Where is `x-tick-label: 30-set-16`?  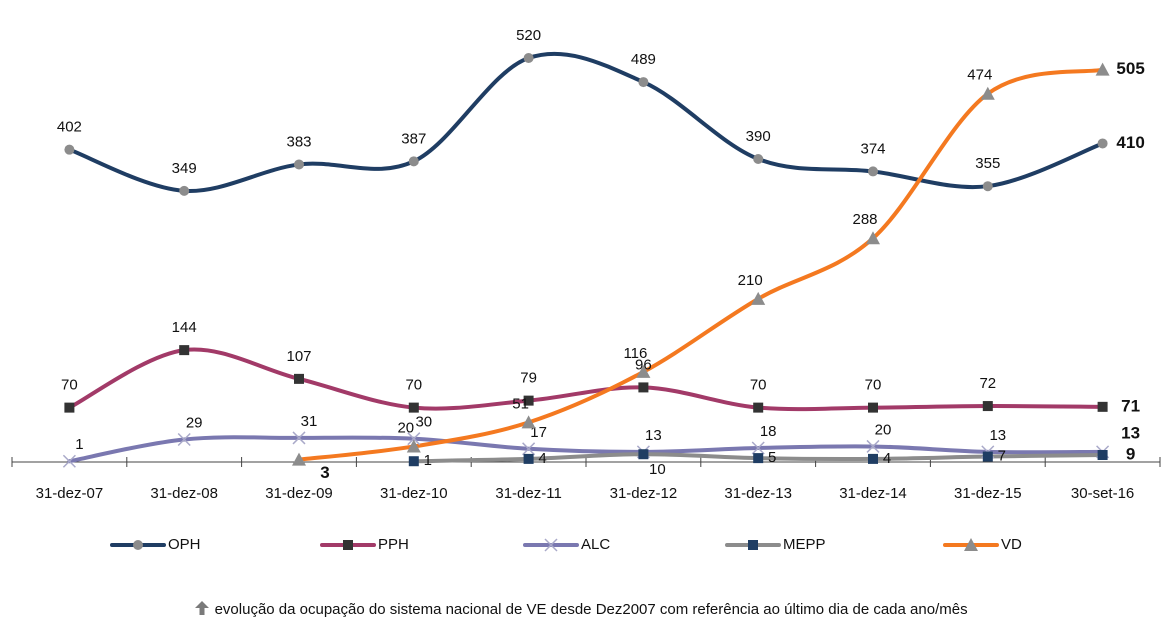
x-tick-label: 30-set-16 is located at coordinates (1102, 493).